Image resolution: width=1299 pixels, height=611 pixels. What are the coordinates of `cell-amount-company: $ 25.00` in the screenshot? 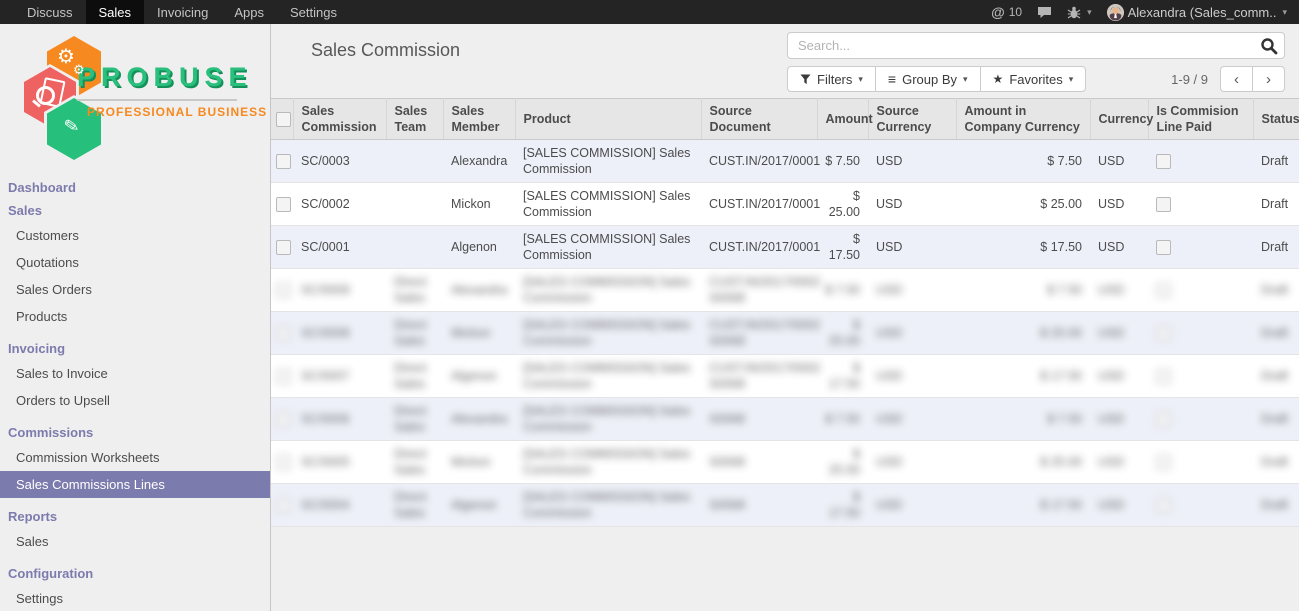 It's located at (1061, 204).